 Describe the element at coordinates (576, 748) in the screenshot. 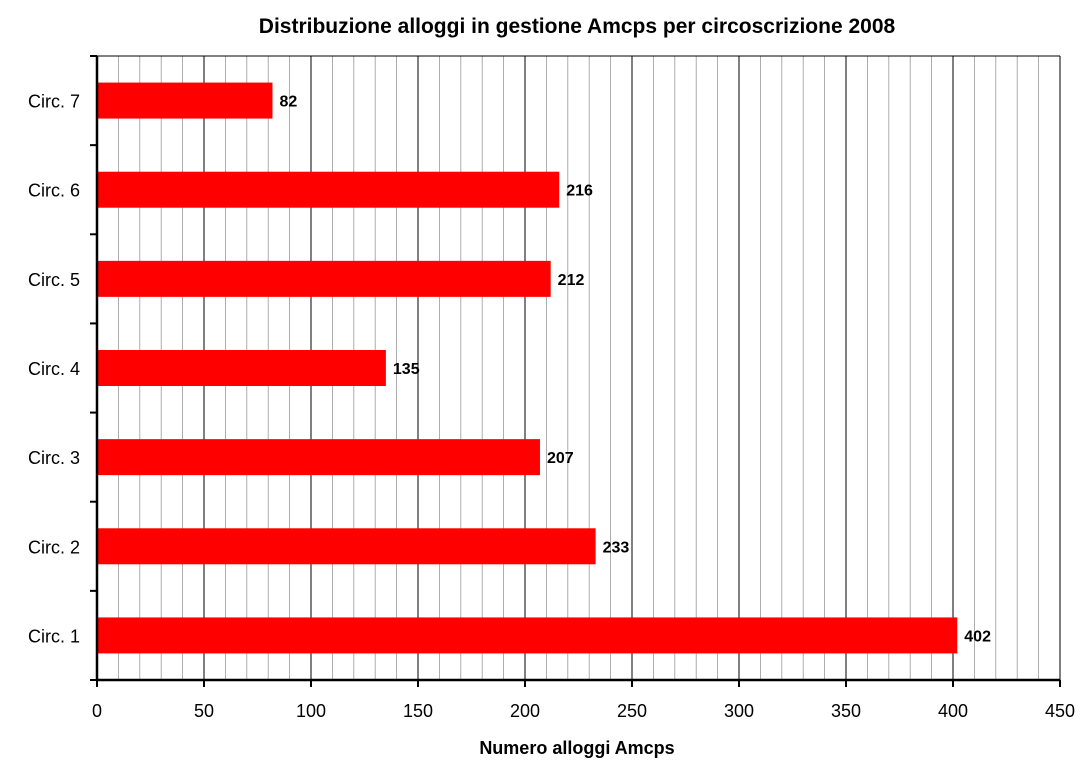

I see `x-axis-title: Numero alloggi Amcps` at that location.